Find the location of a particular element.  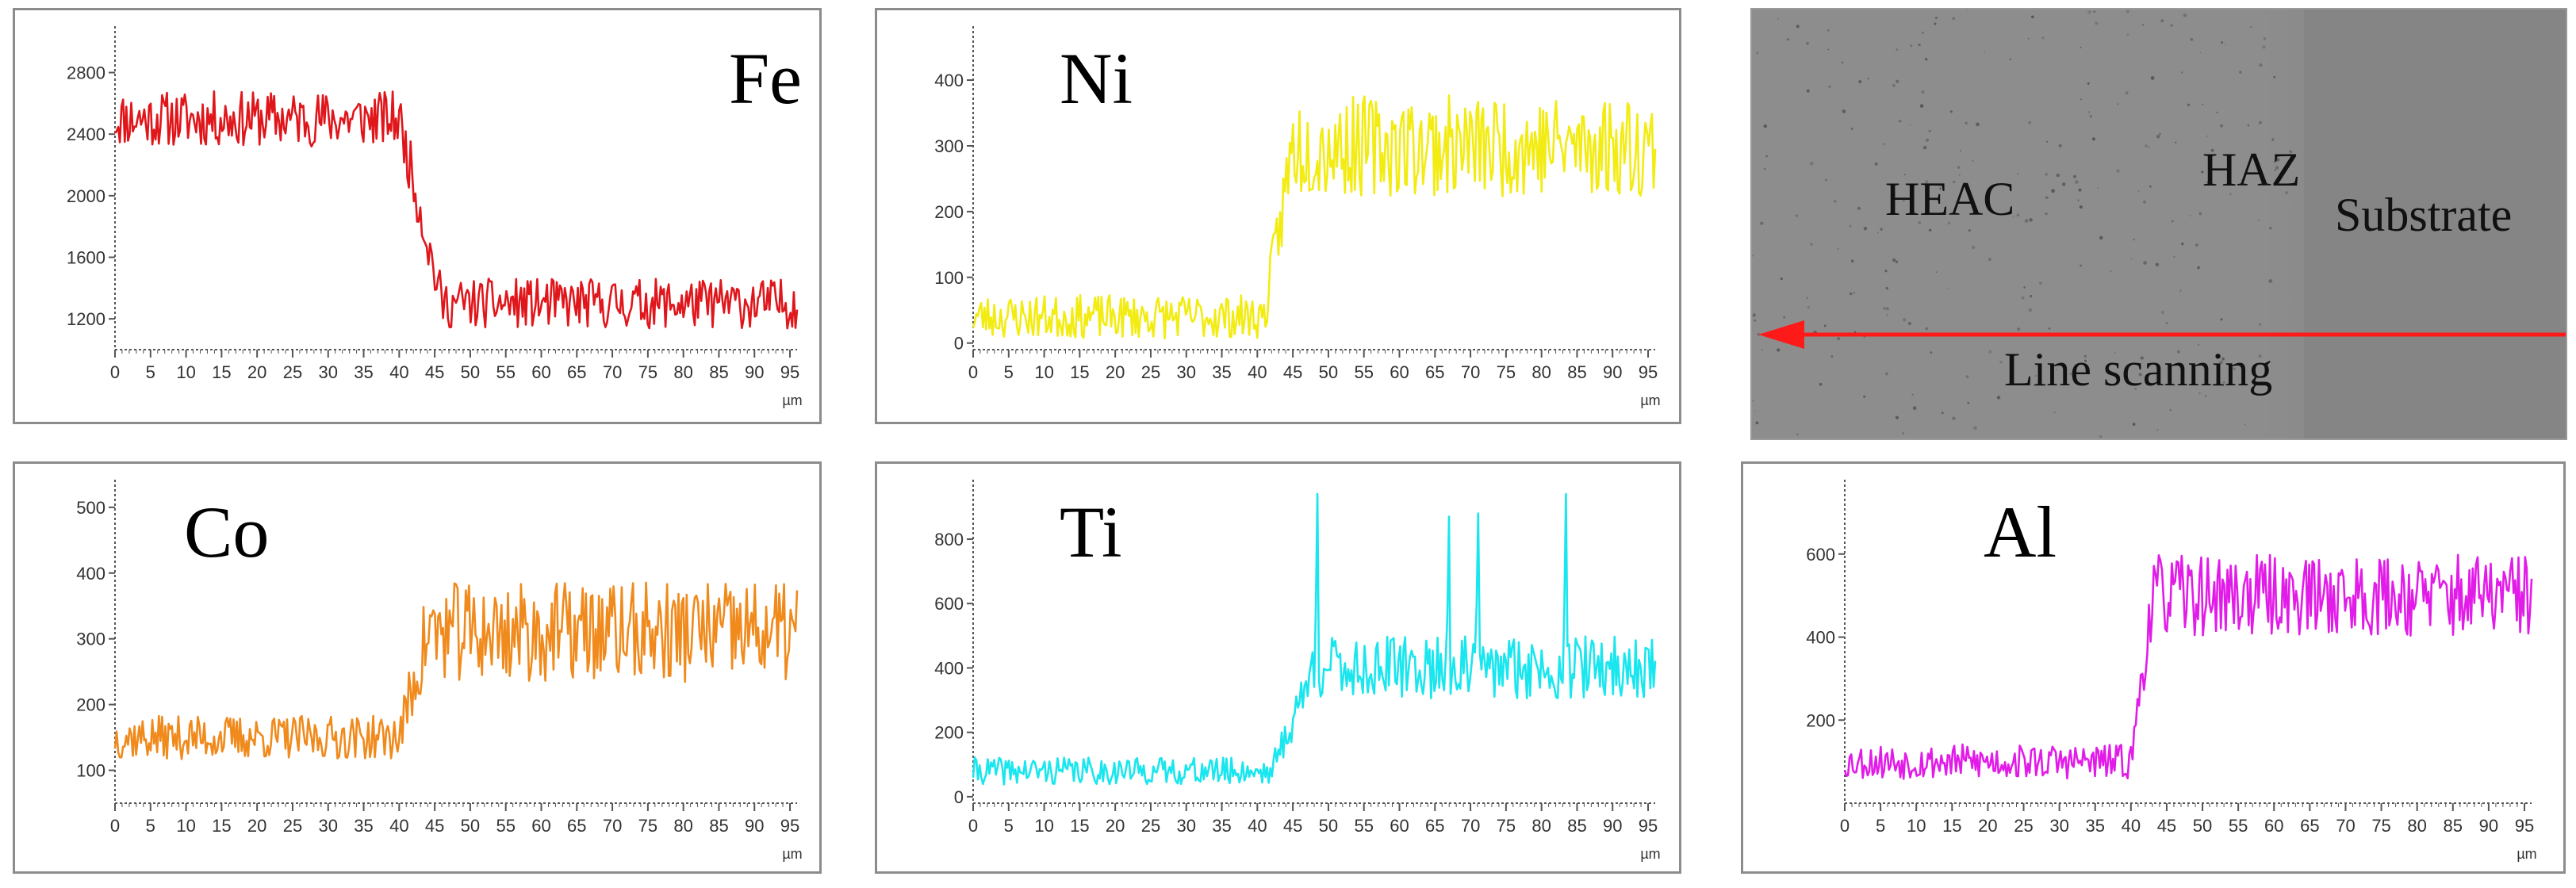

al-x-tick-label: 65 is located at coordinates (2310, 826).